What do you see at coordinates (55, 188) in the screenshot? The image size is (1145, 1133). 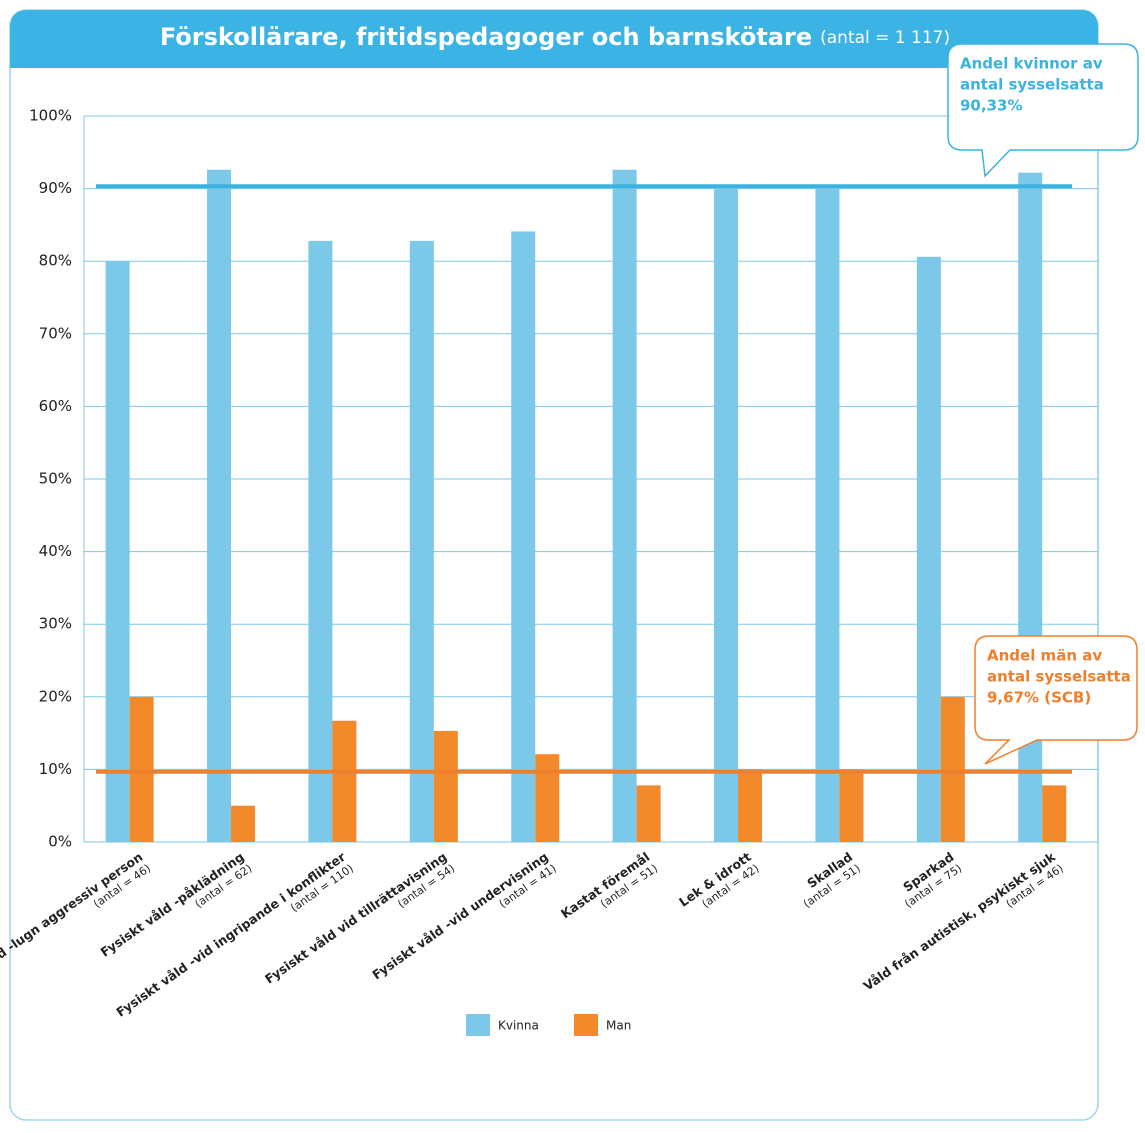 I see `y-tick-label: 90%` at bounding box center [55, 188].